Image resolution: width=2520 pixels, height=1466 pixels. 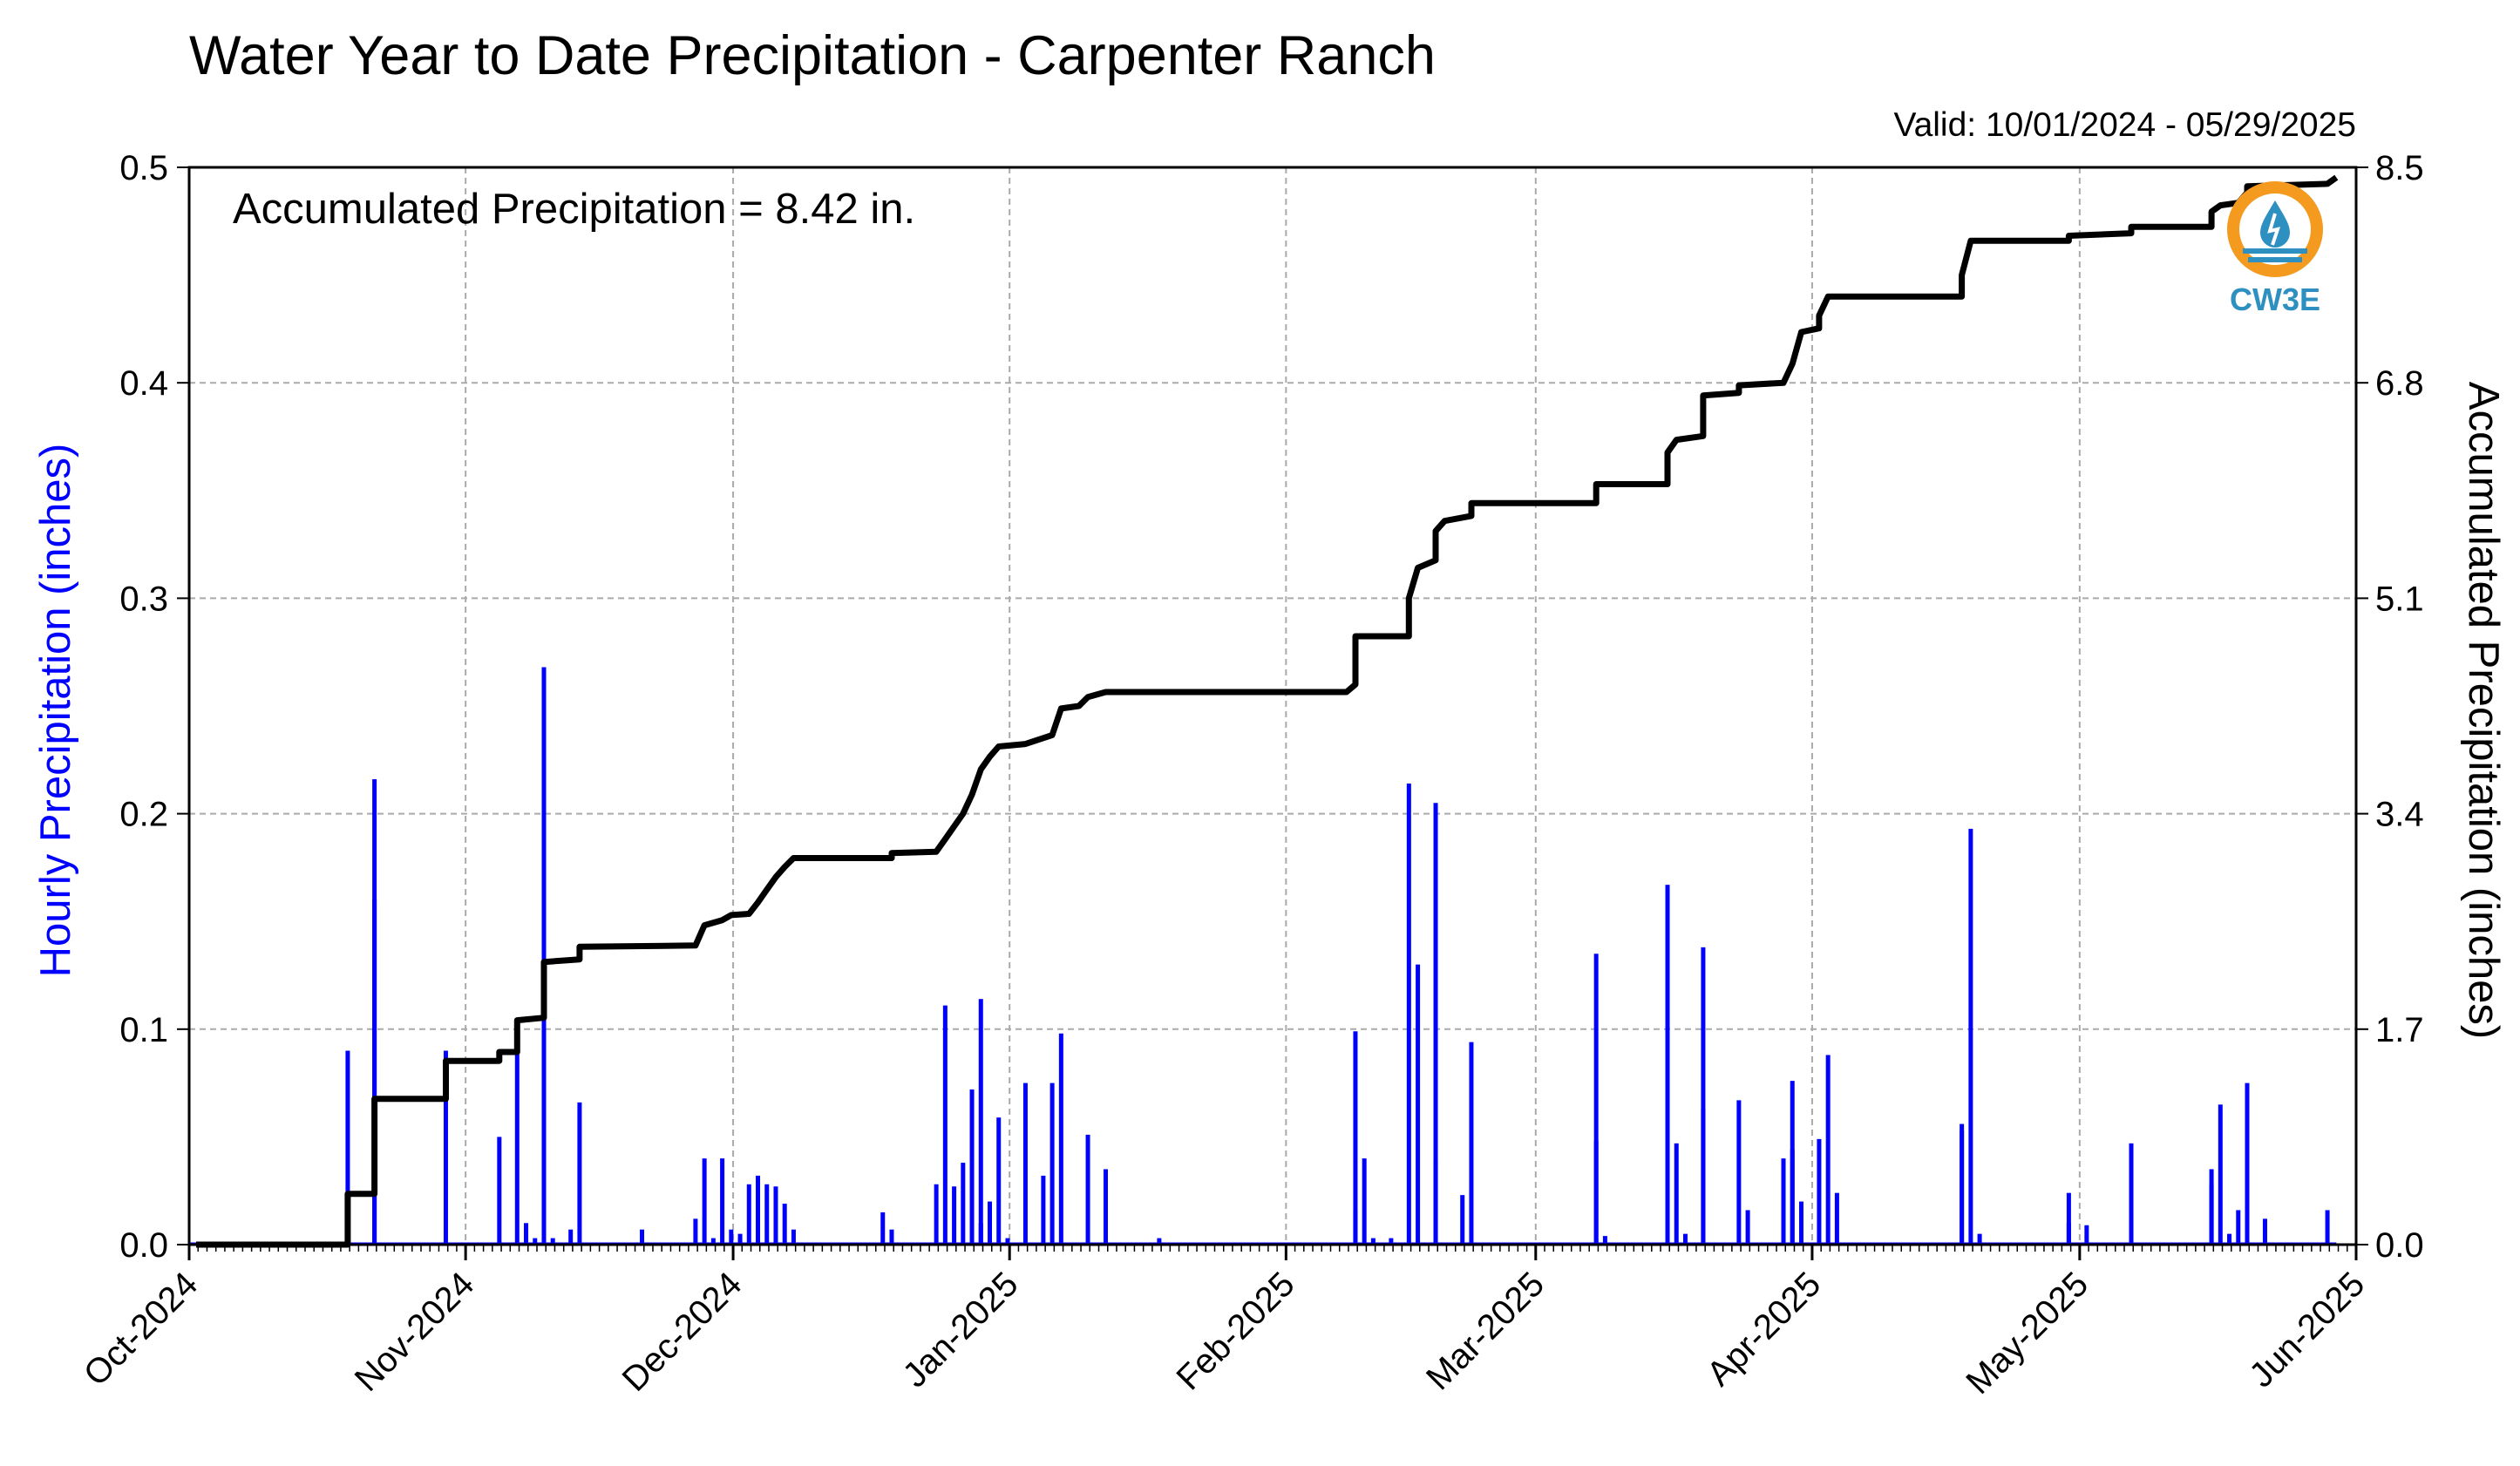 I want to click on x-tick-label: Apr-2025, so click(x=1764, y=1329).